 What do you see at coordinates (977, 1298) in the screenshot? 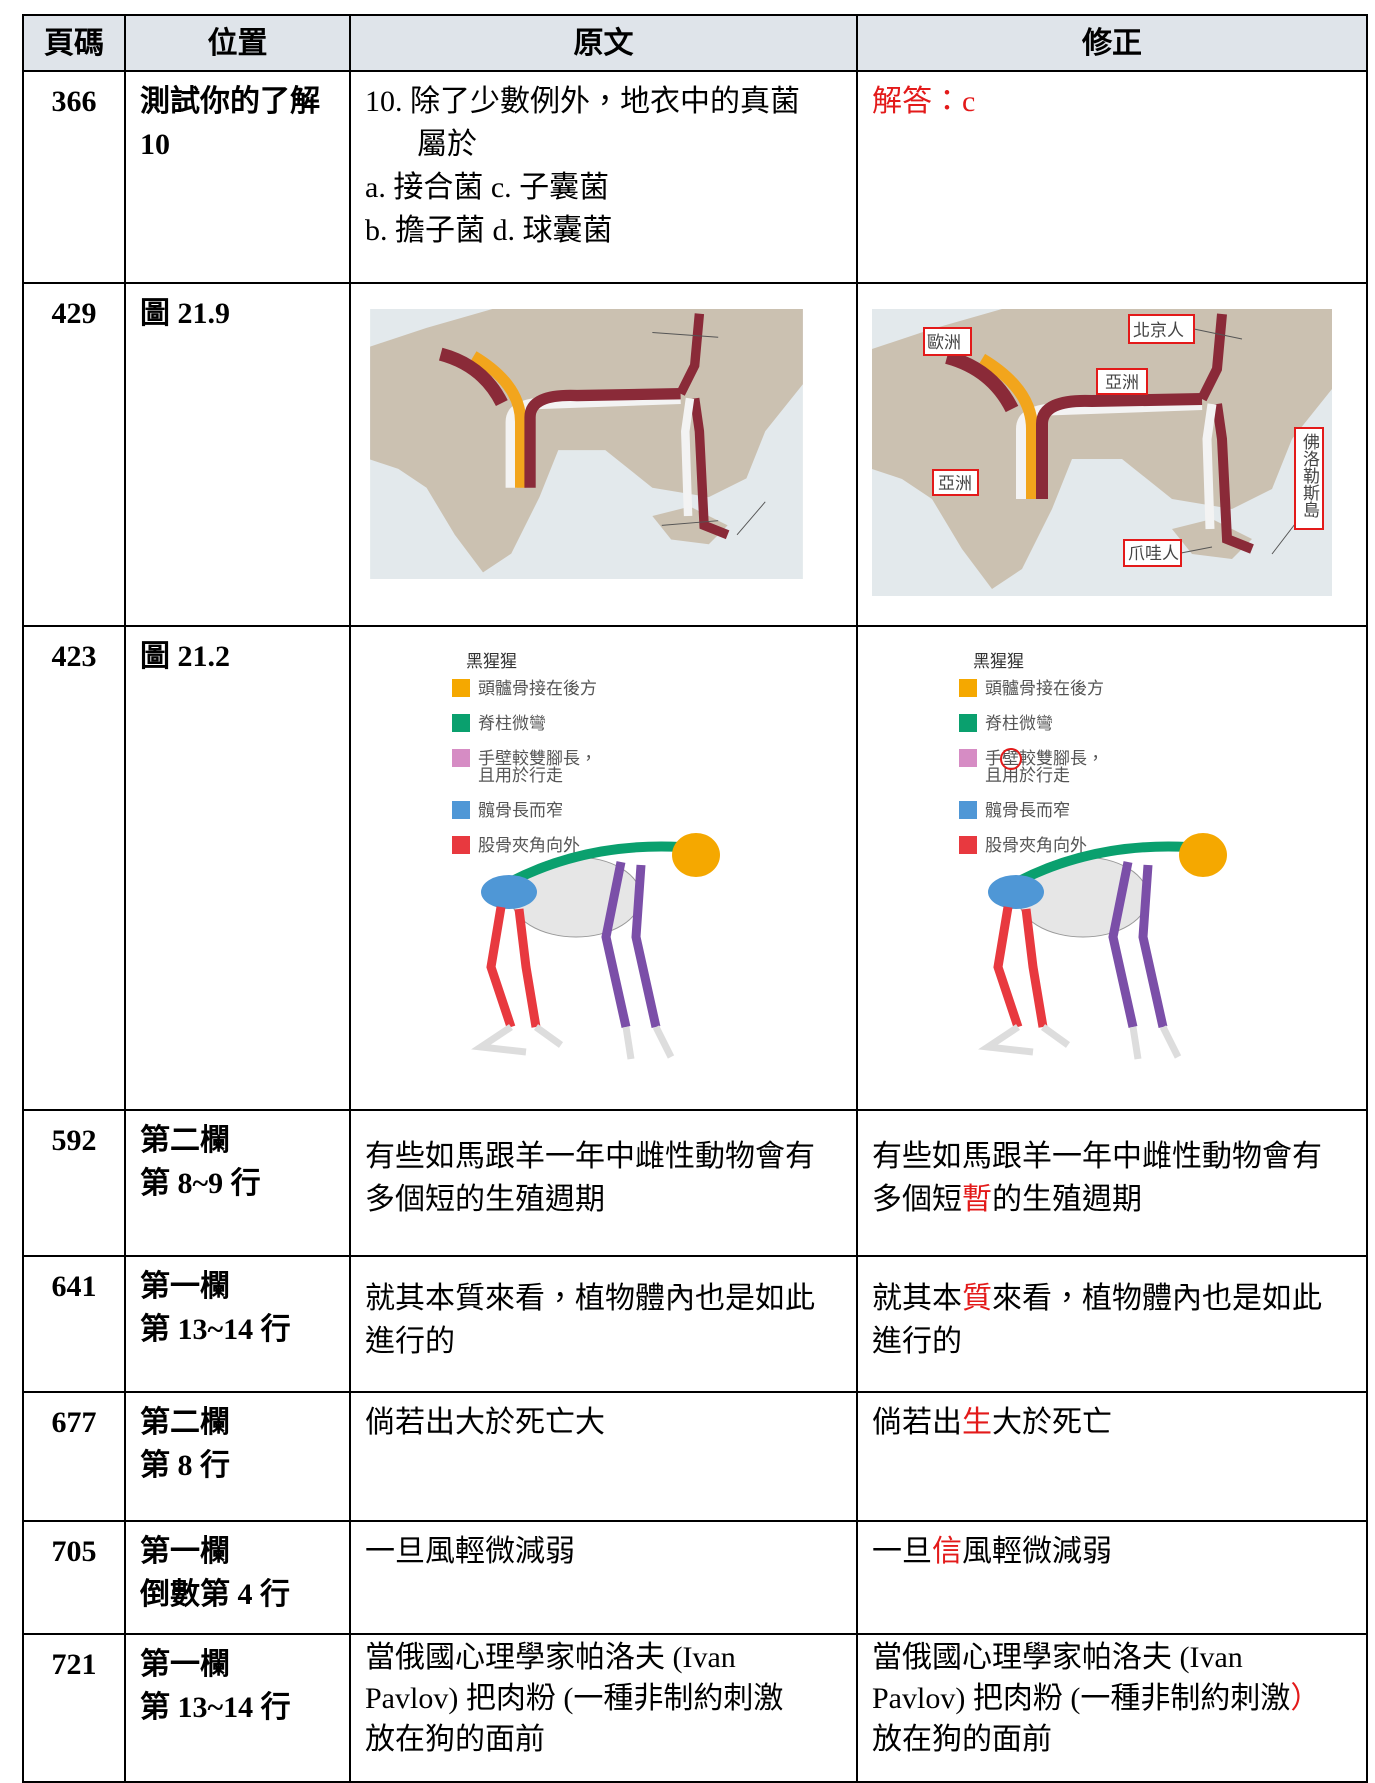
I see `text: 質` at bounding box center [977, 1298].